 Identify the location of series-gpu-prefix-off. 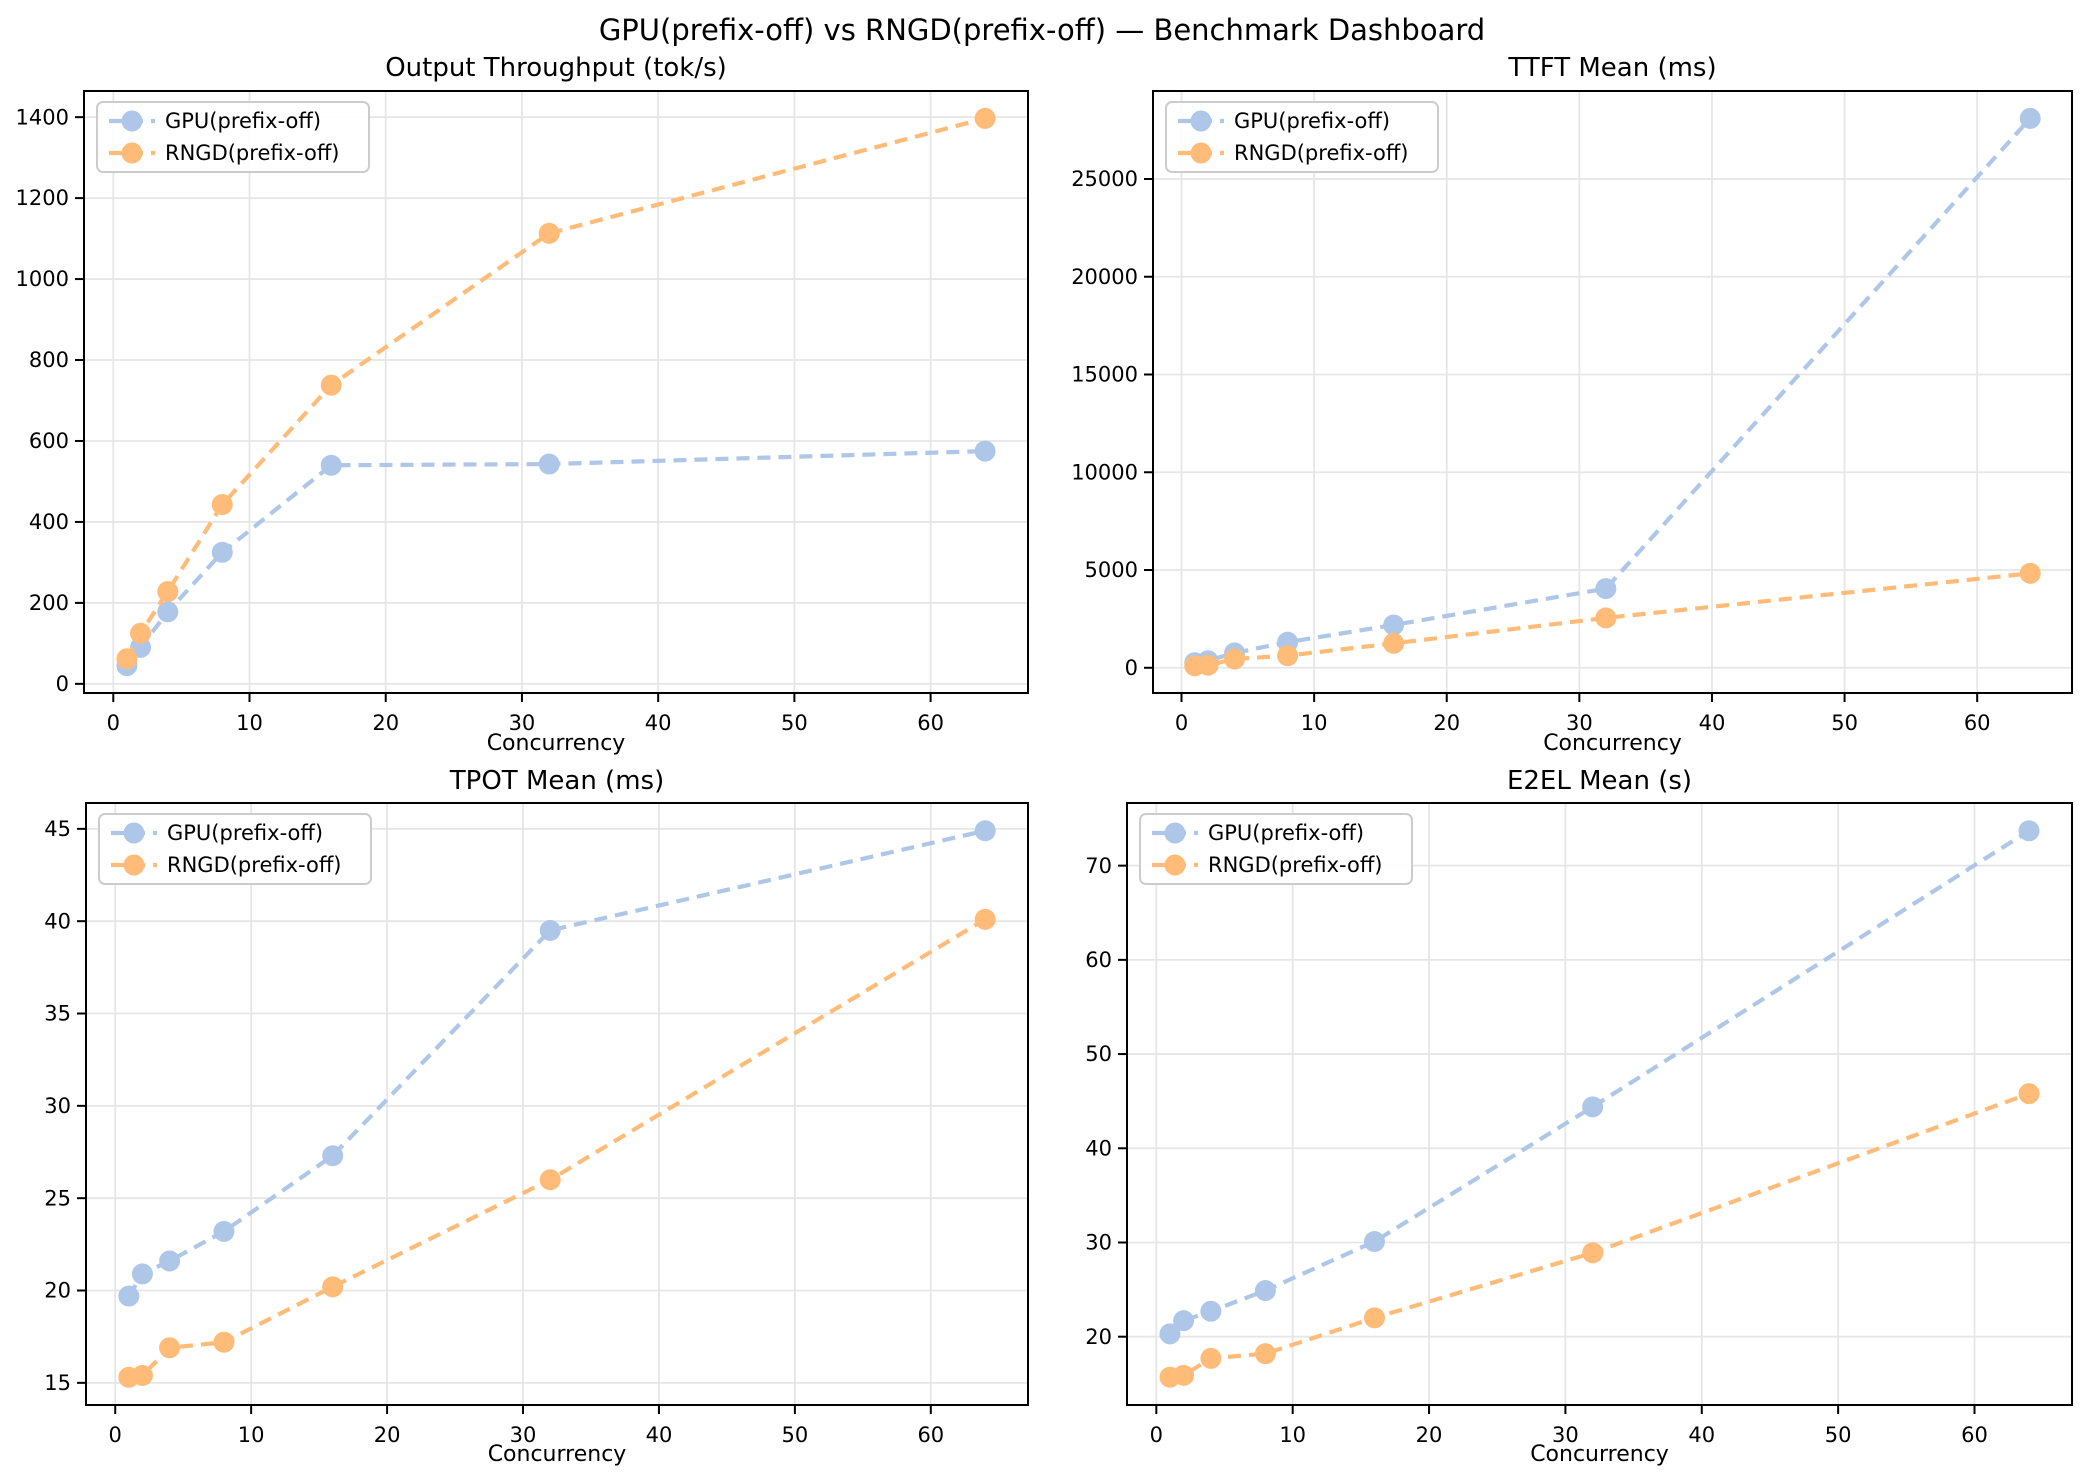
(557, 1063).